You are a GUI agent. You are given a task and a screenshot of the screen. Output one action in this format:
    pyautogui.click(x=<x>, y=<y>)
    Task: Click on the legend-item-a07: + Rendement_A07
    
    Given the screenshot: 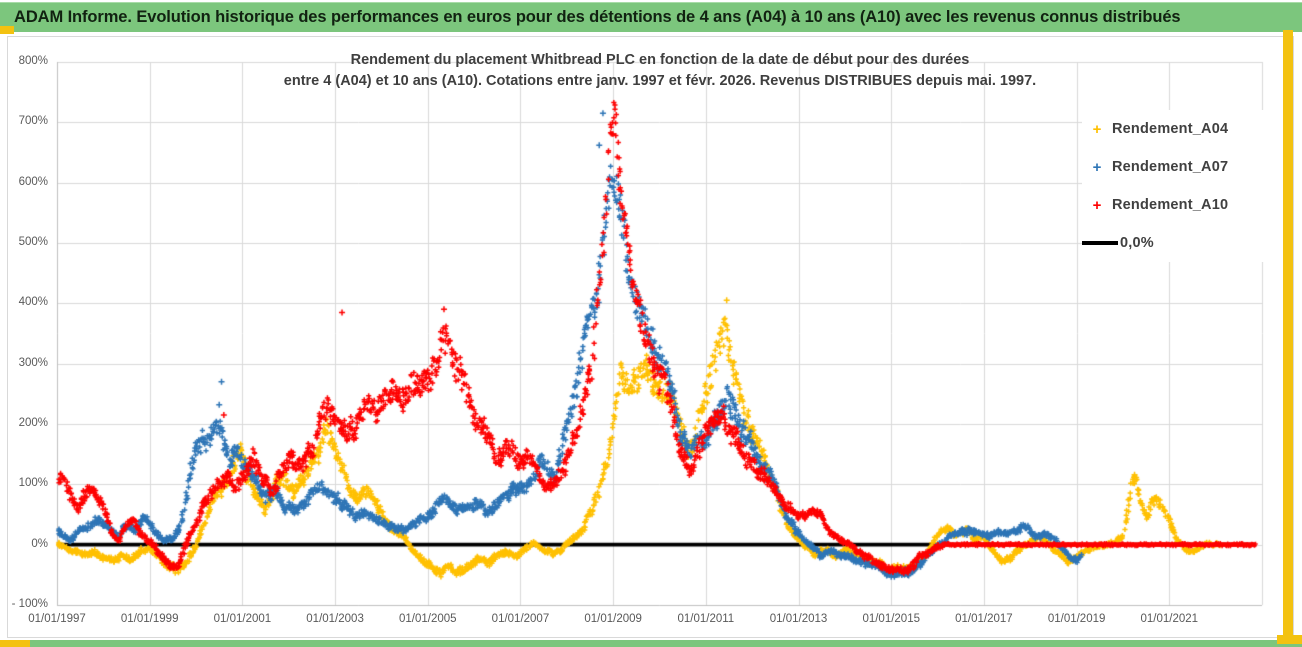 What is the action you would take?
    pyautogui.click(x=1185, y=167)
    